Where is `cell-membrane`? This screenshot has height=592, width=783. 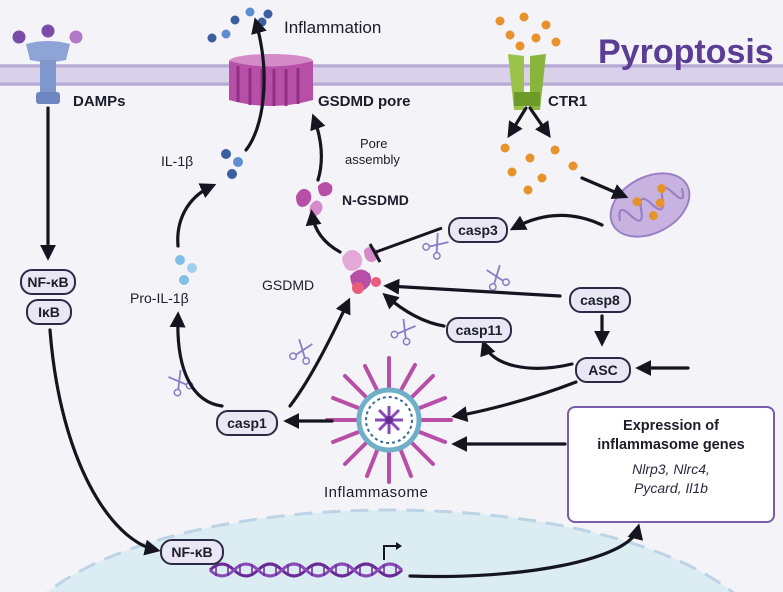 cell-membrane is located at coordinates (391, 75).